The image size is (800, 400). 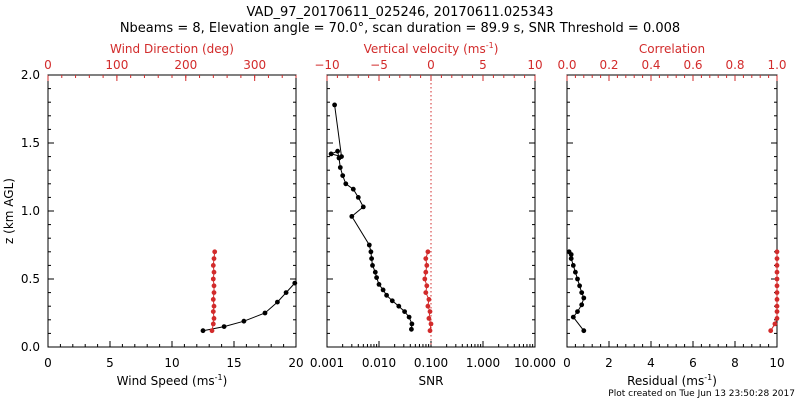 I want to click on top-tick-label: 200, so click(x=185, y=65).